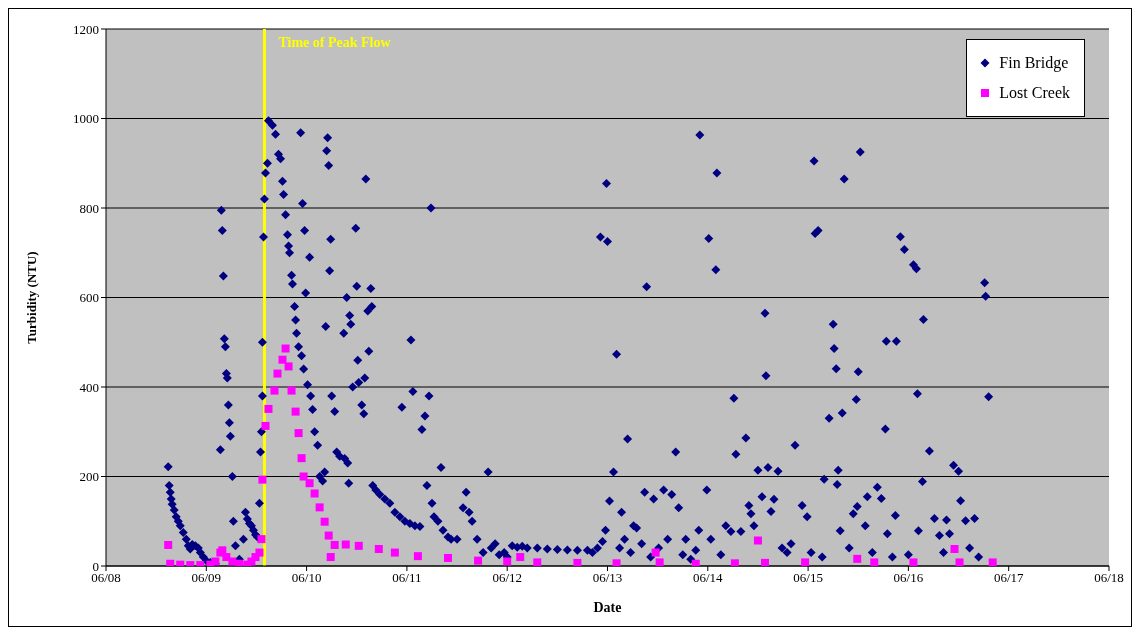 The height and width of the screenshot is (635, 1136). I want to click on y-tick-label: 200, so click(89, 477).